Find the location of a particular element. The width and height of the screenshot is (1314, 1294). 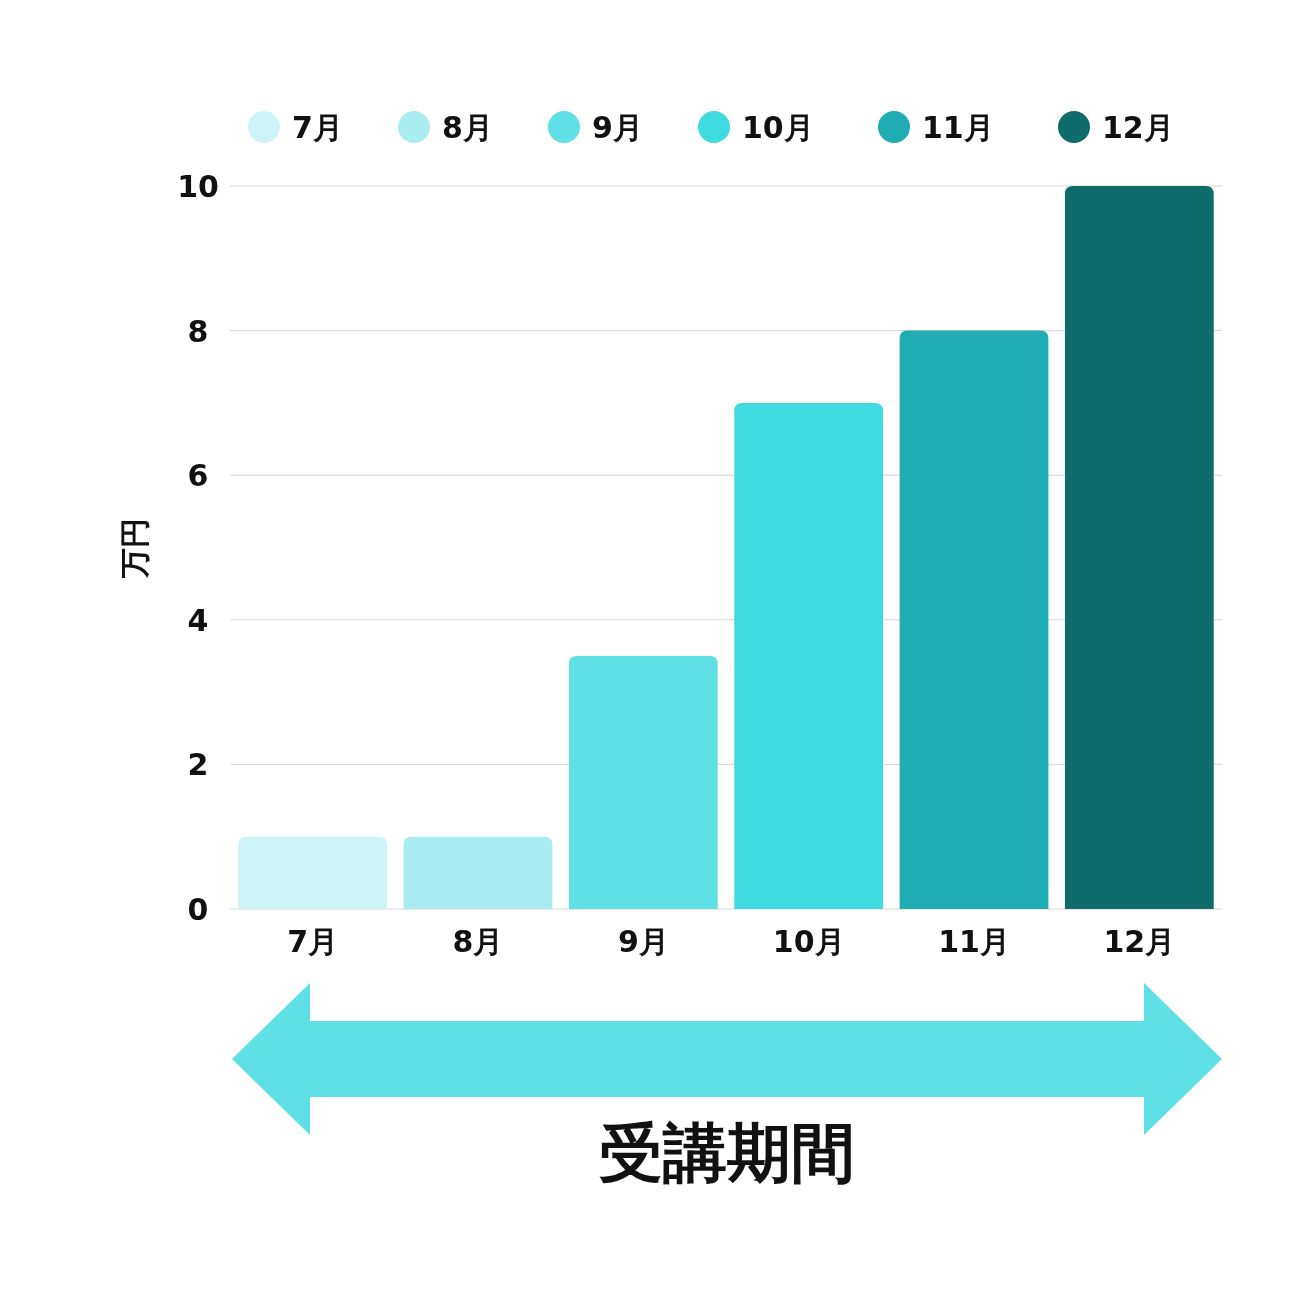

legend-label: 7月 is located at coordinates (317, 127).